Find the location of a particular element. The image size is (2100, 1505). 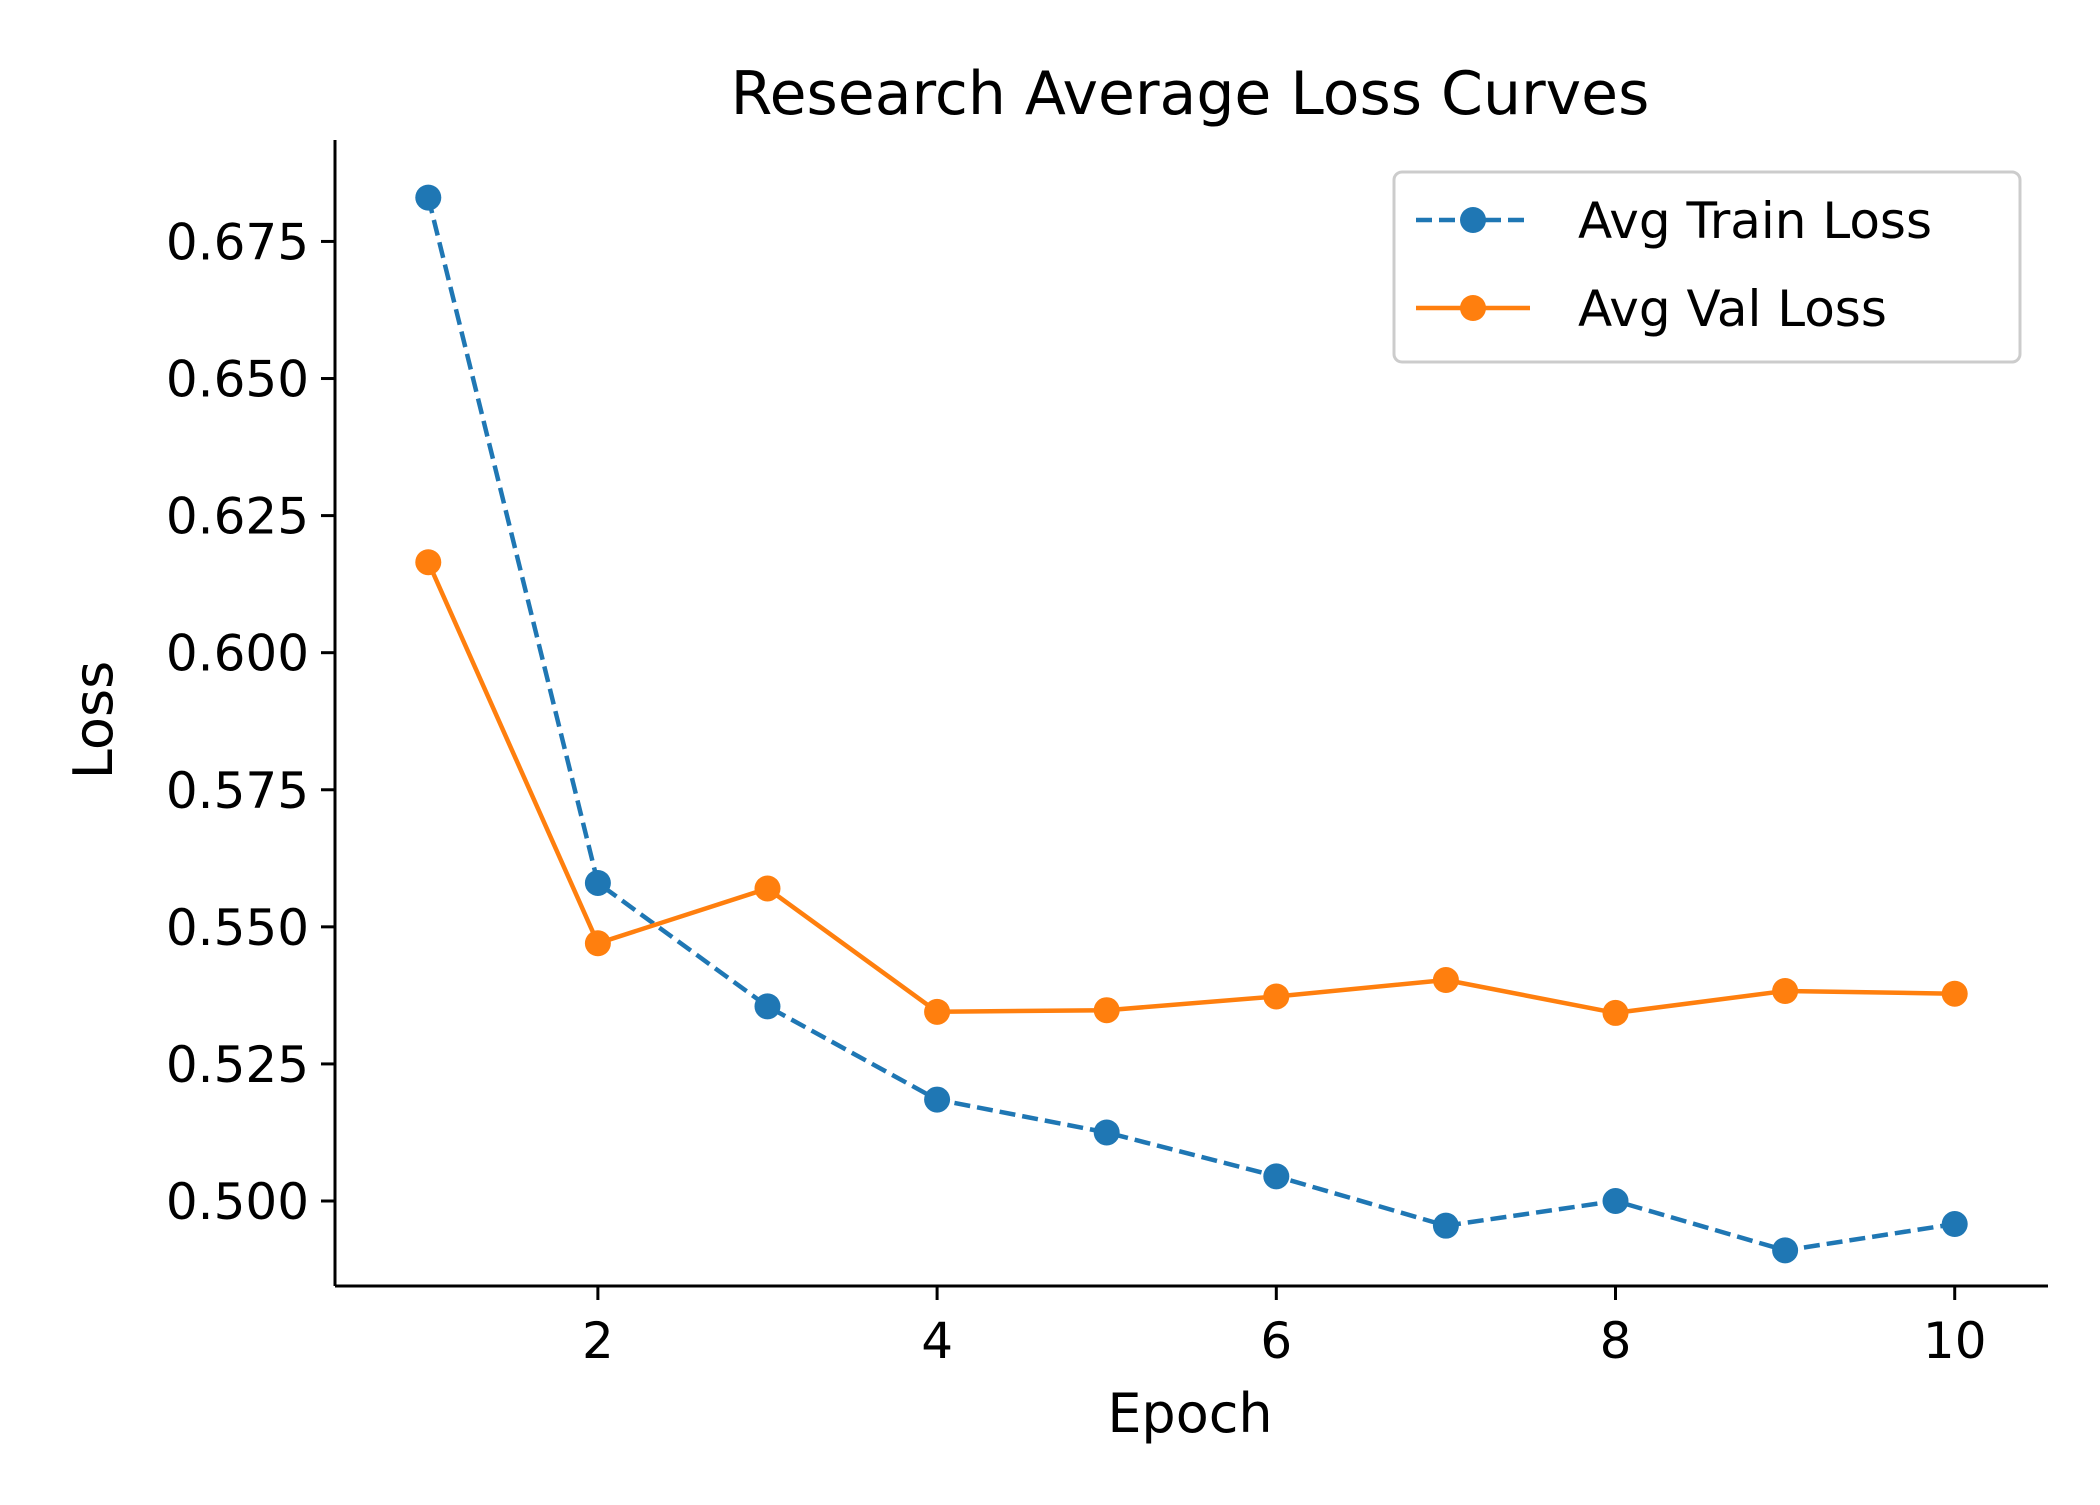

y-tick-label: 0.600 is located at coordinates (237, 654).